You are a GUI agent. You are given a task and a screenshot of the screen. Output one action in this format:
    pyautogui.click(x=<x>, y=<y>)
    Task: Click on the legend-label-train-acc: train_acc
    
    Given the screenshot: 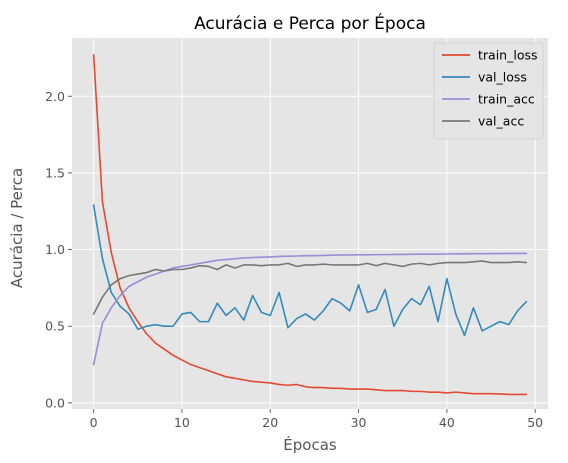 What is the action you would take?
    pyautogui.click(x=506, y=99)
    